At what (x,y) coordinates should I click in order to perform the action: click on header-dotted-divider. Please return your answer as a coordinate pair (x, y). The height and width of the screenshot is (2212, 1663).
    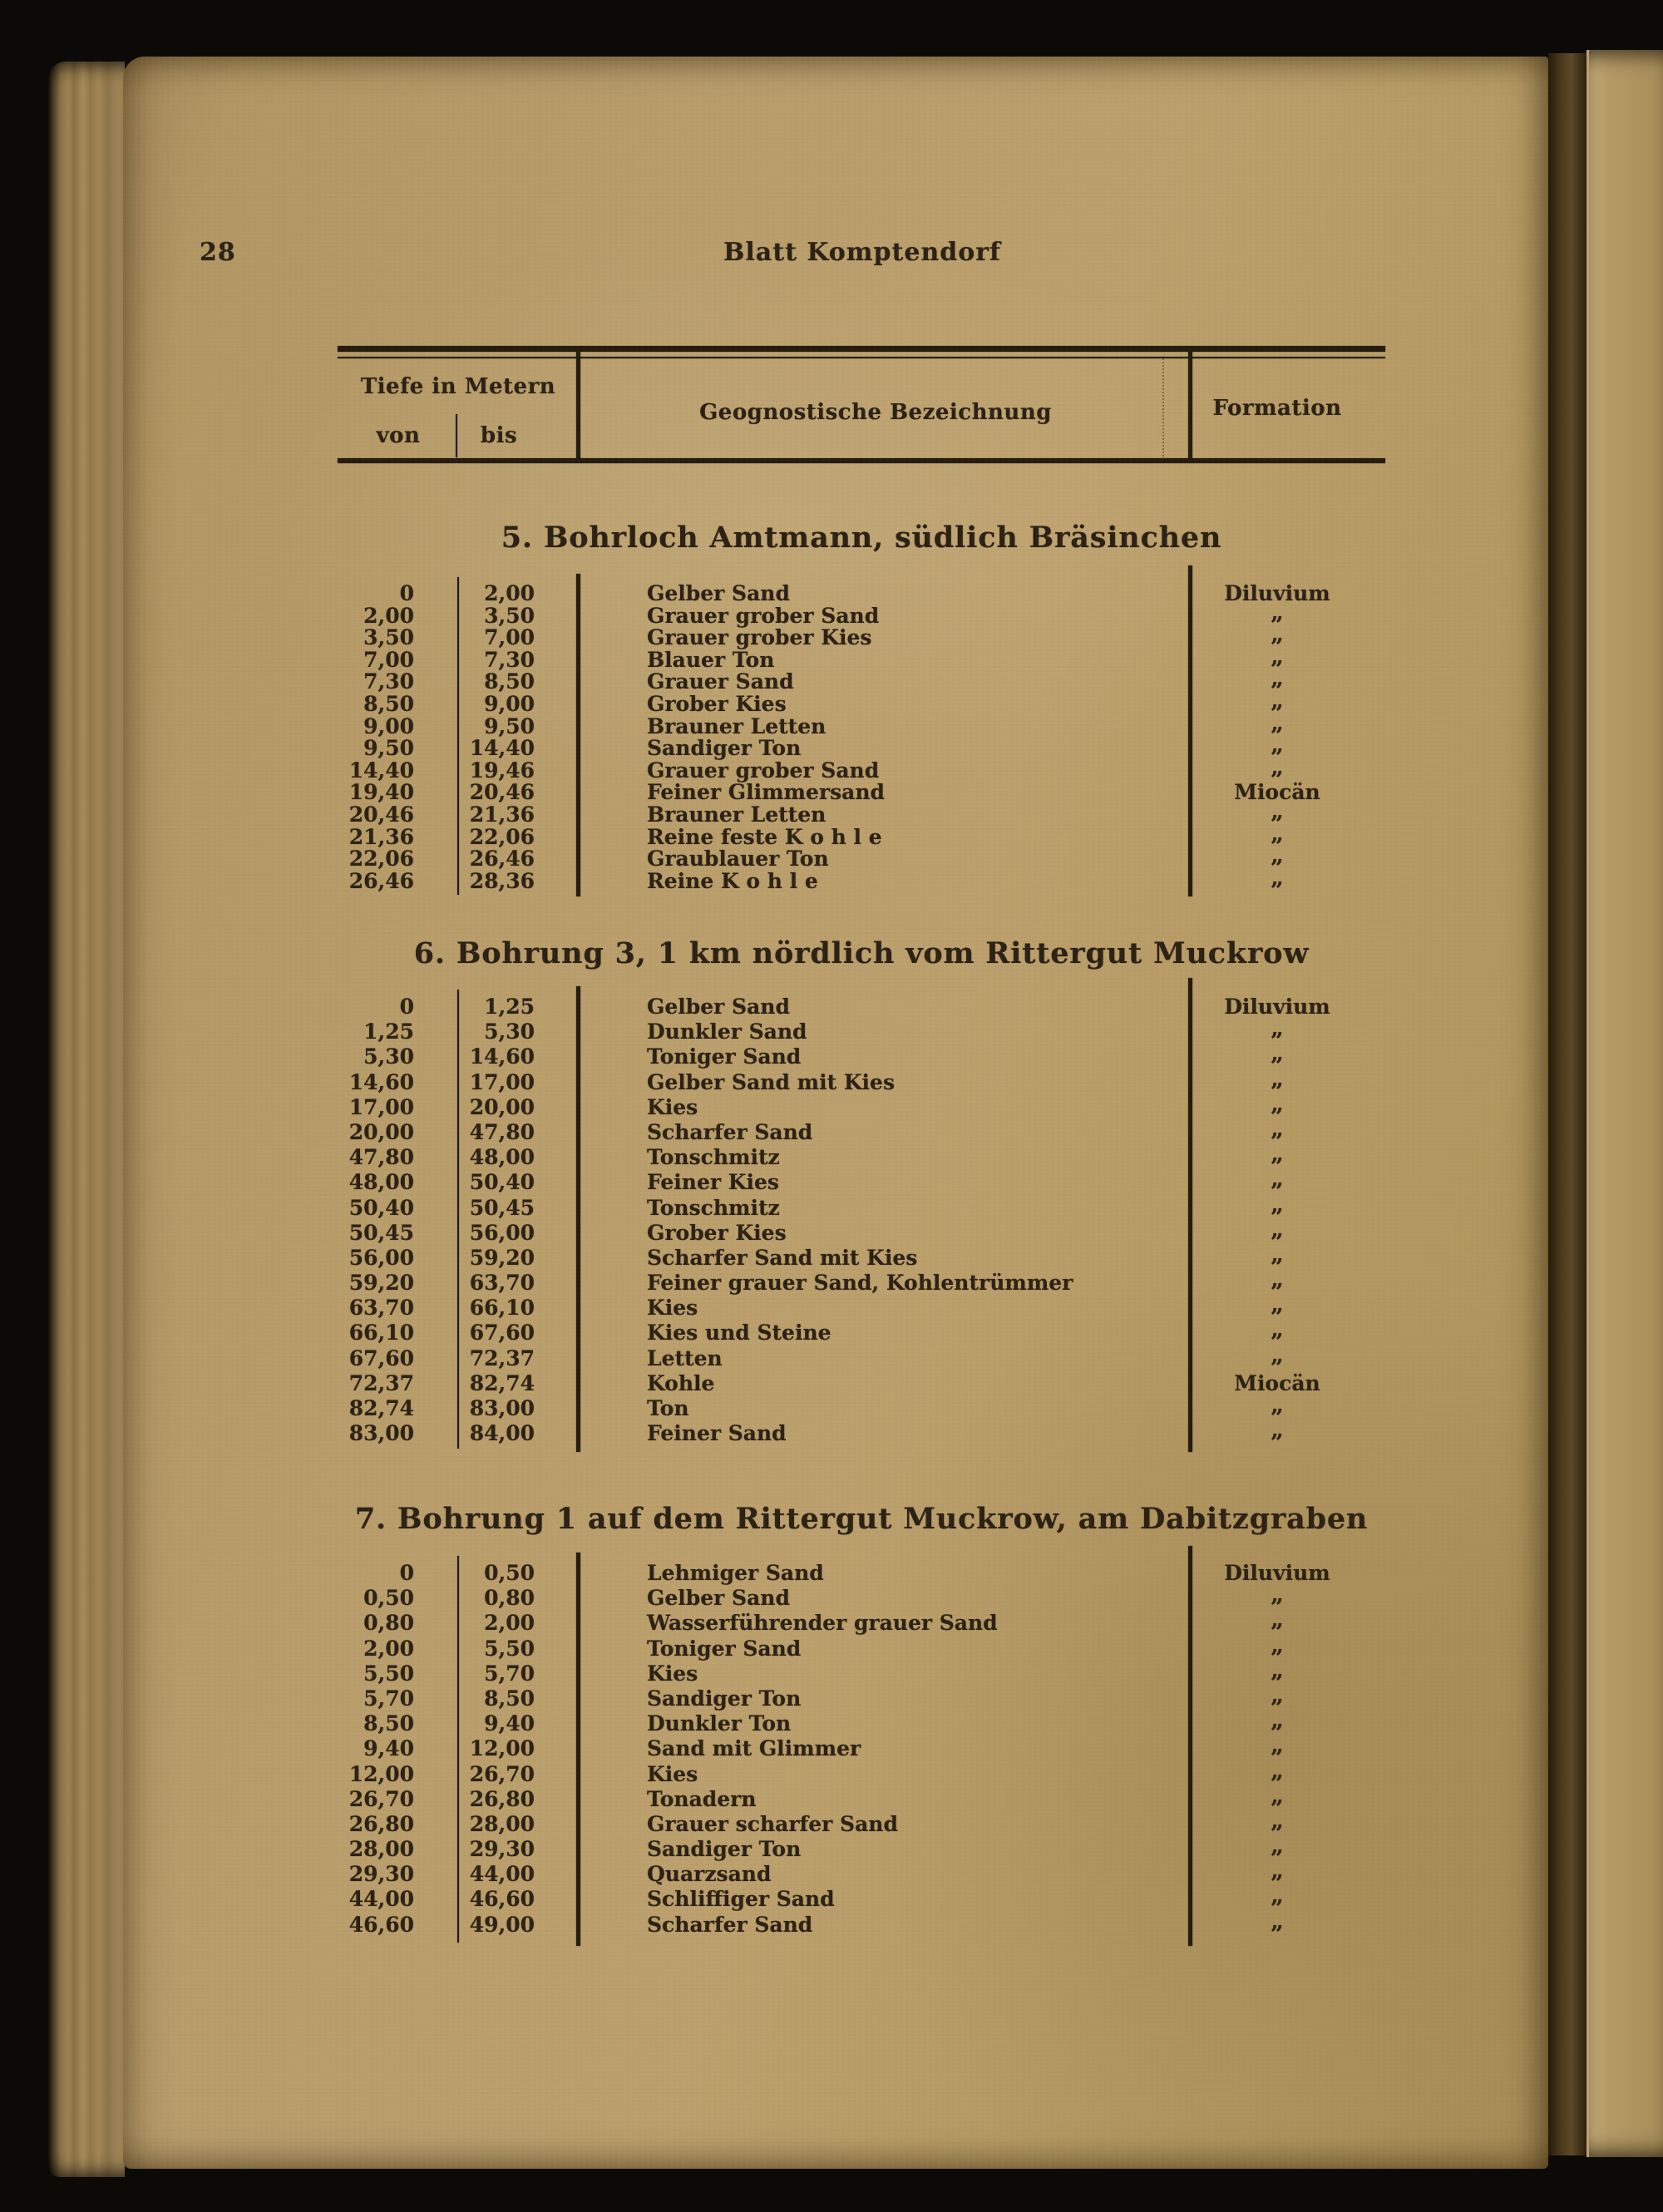
    Looking at the image, I should click on (1163, 407).